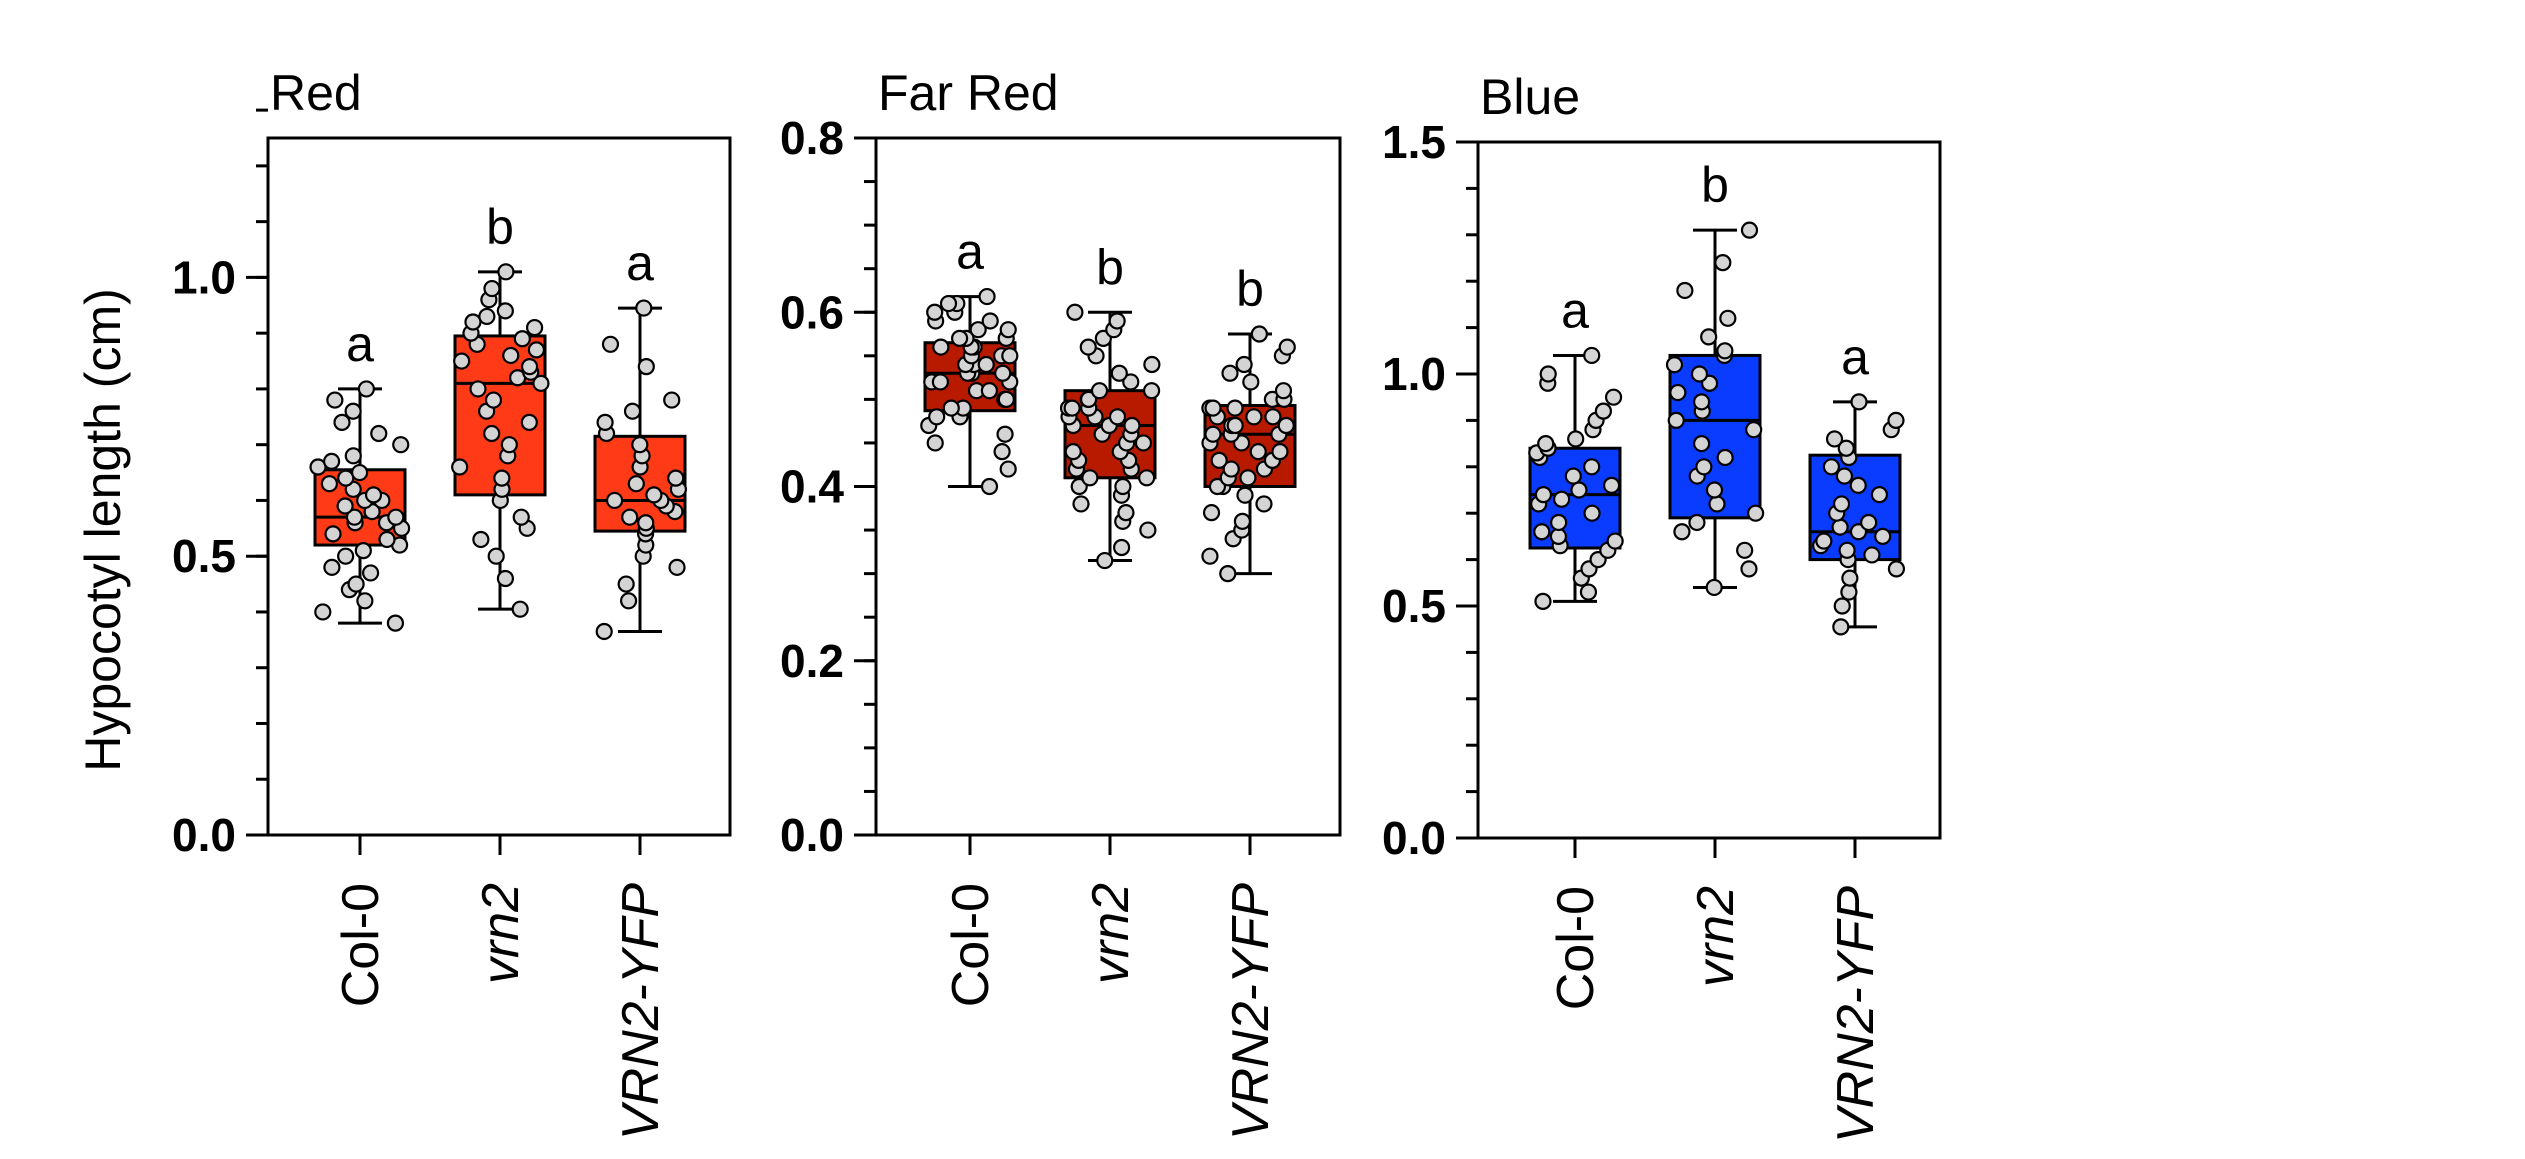  Describe the element at coordinates (812, 487) in the screenshot. I see `y-tick-label: 0.4` at that location.